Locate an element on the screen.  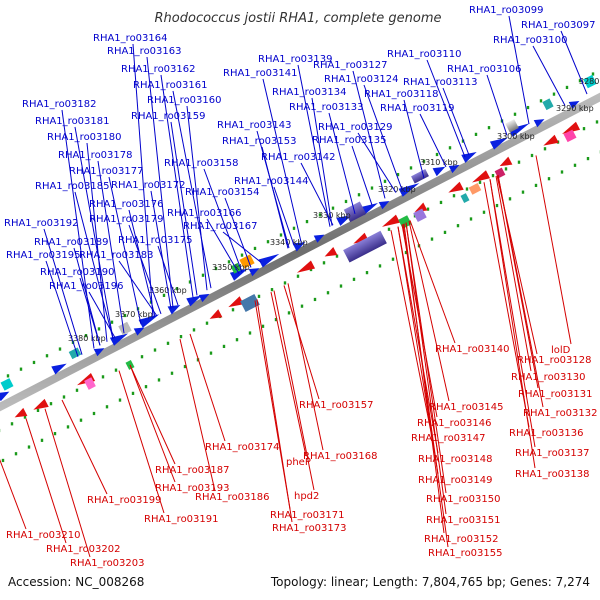
gene-label: RHA1_ro03137 is located at coordinates (552, 453).